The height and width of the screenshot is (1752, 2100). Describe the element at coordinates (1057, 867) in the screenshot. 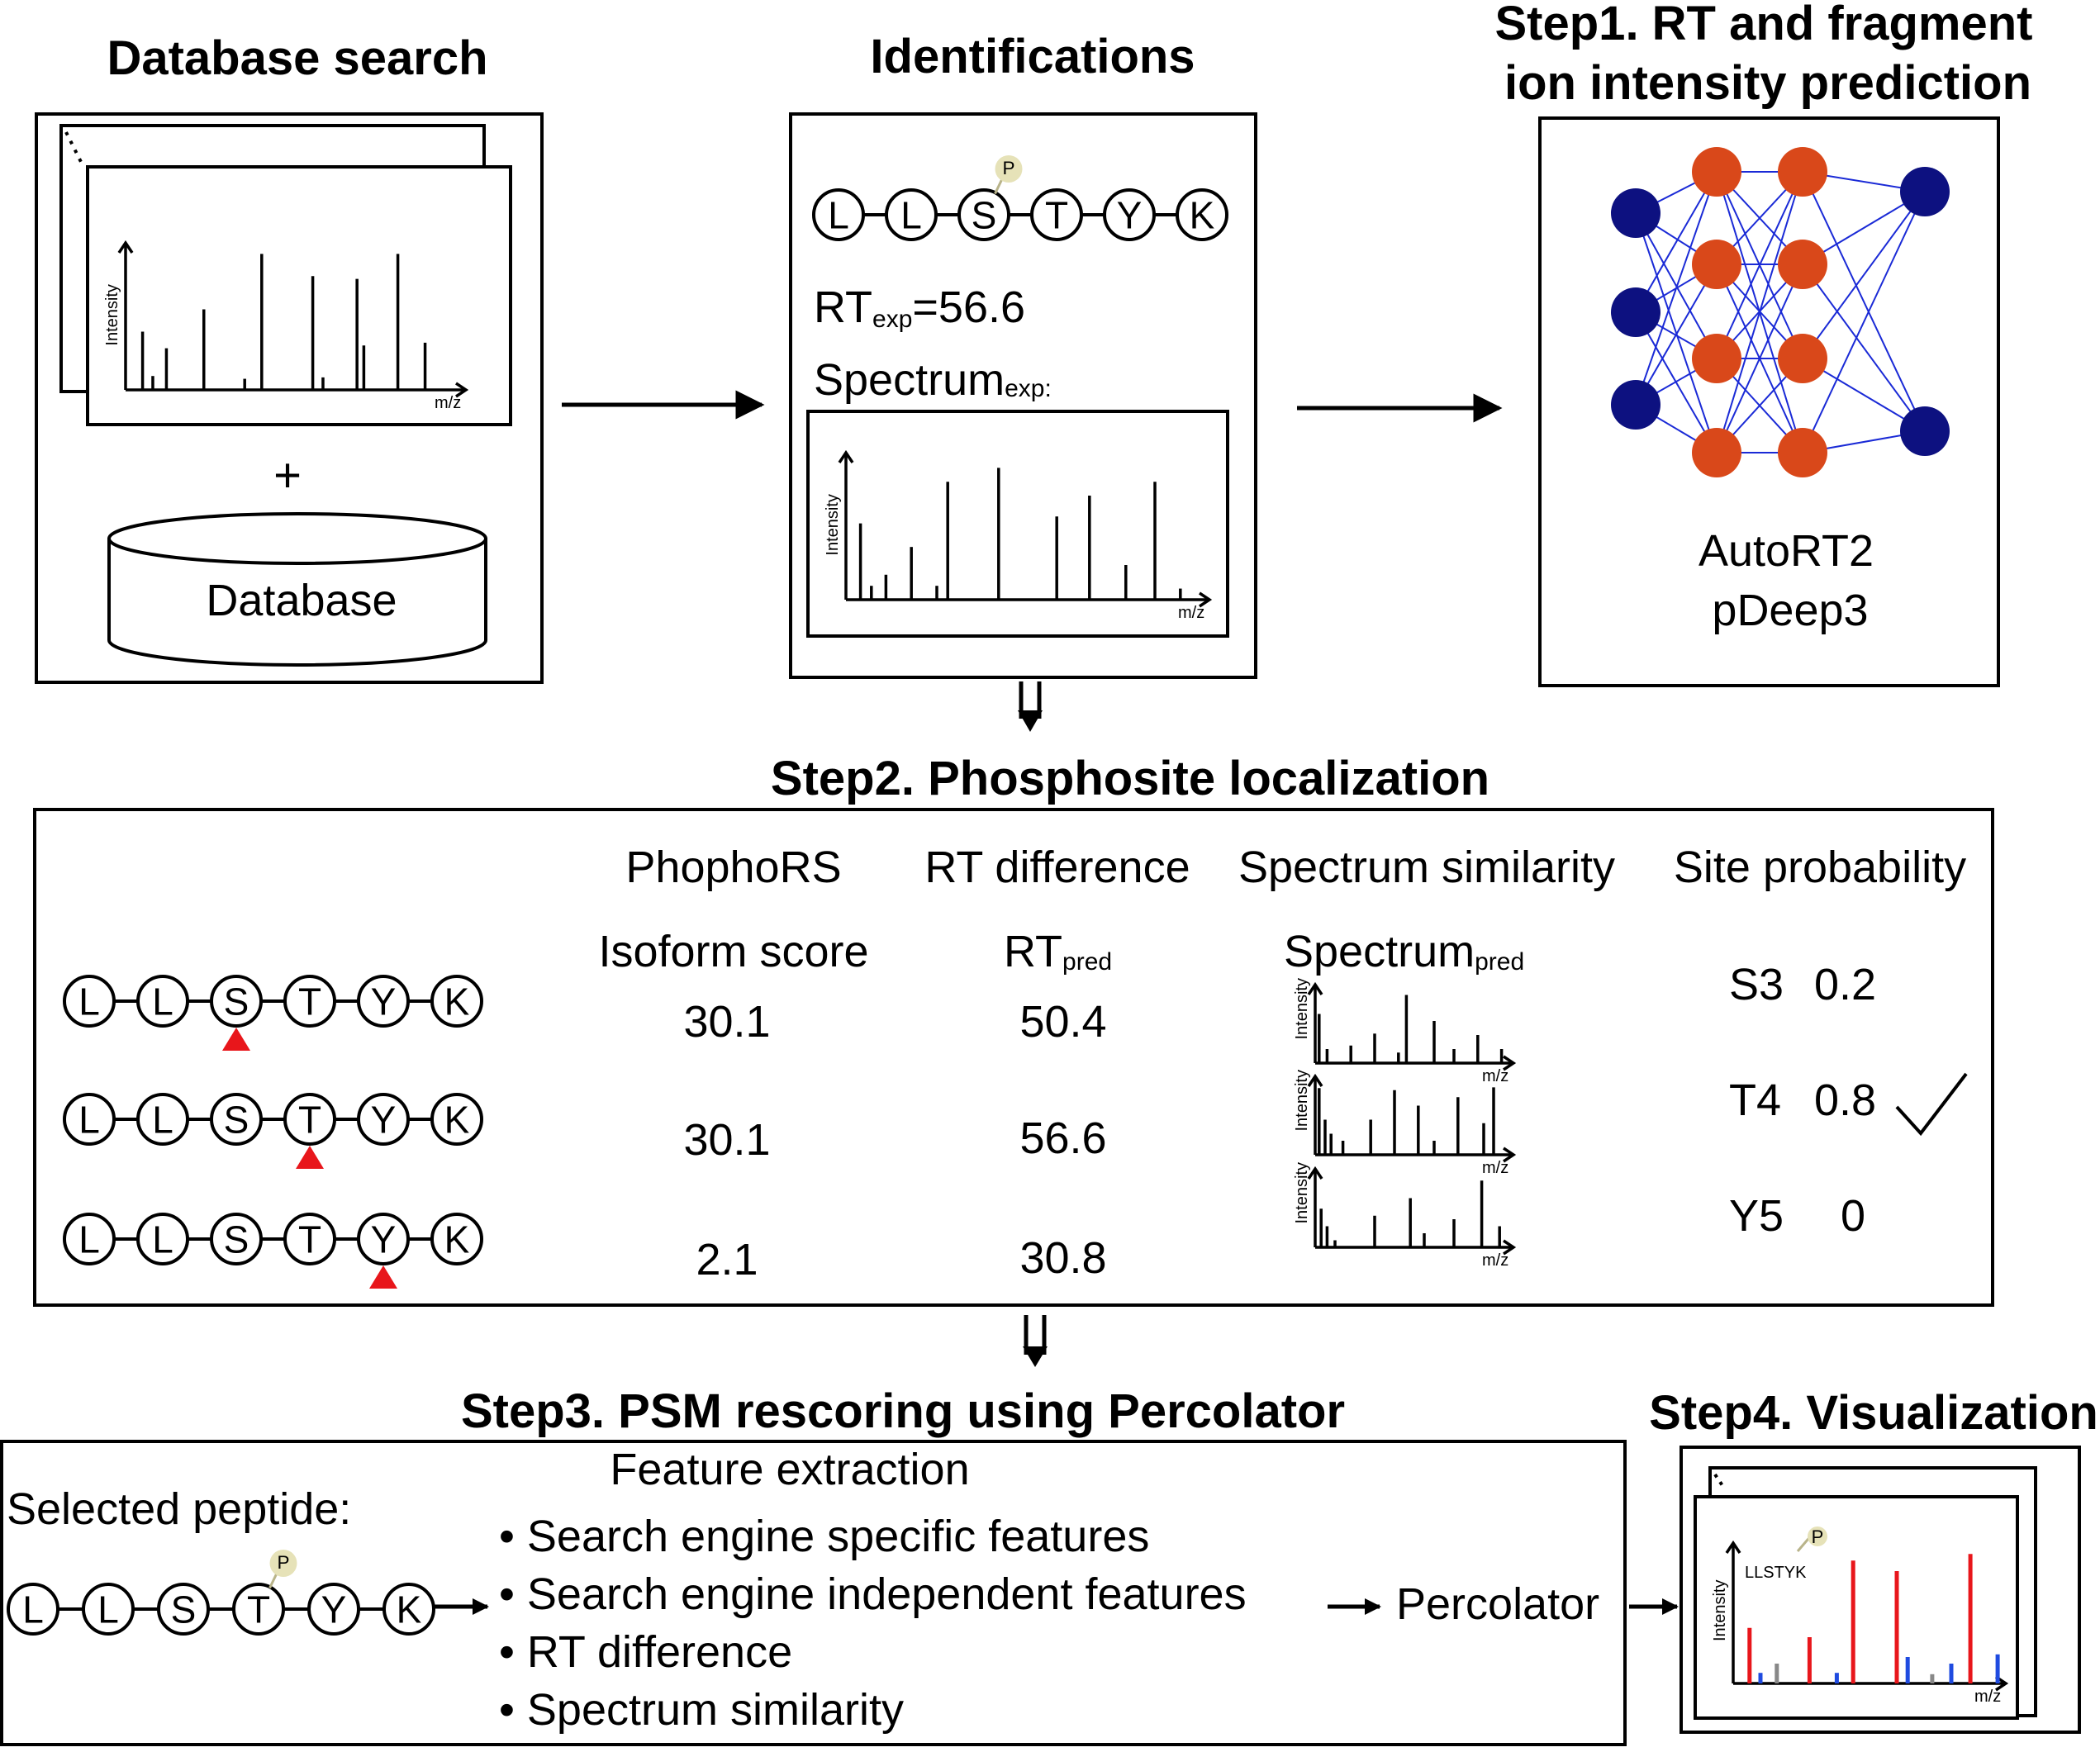

I see `header-rt-difference: RT difference` at that location.